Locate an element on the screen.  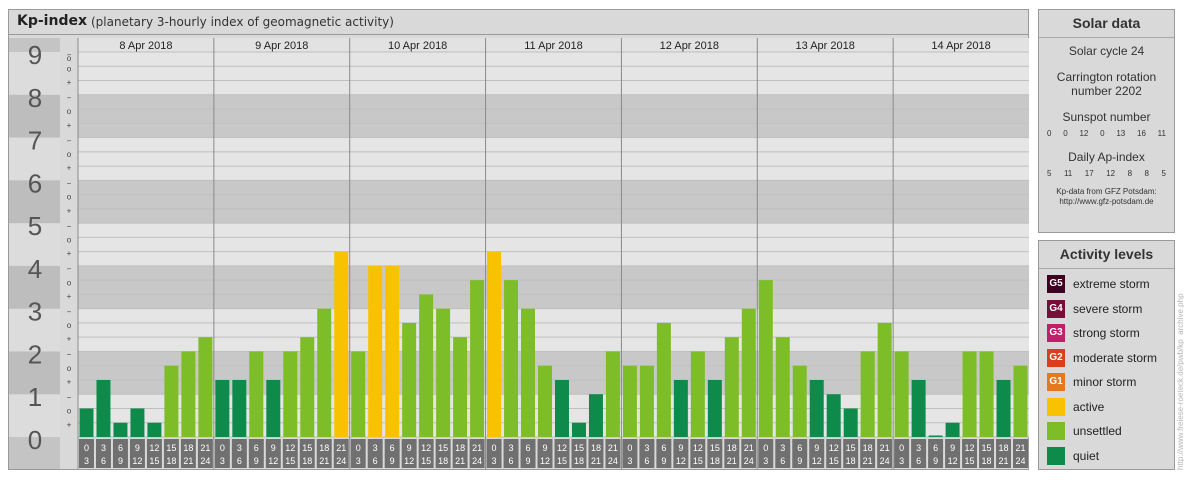
y-tick-label: 0 is located at coordinates (35, 440).